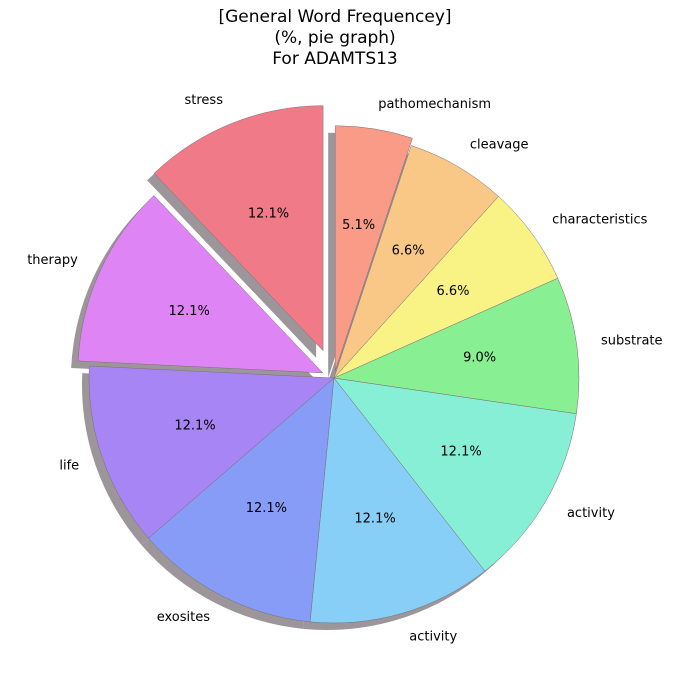 Image resolution: width=700 pixels, height=700 pixels. I want to click on slice-label: life, so click(69, 465).